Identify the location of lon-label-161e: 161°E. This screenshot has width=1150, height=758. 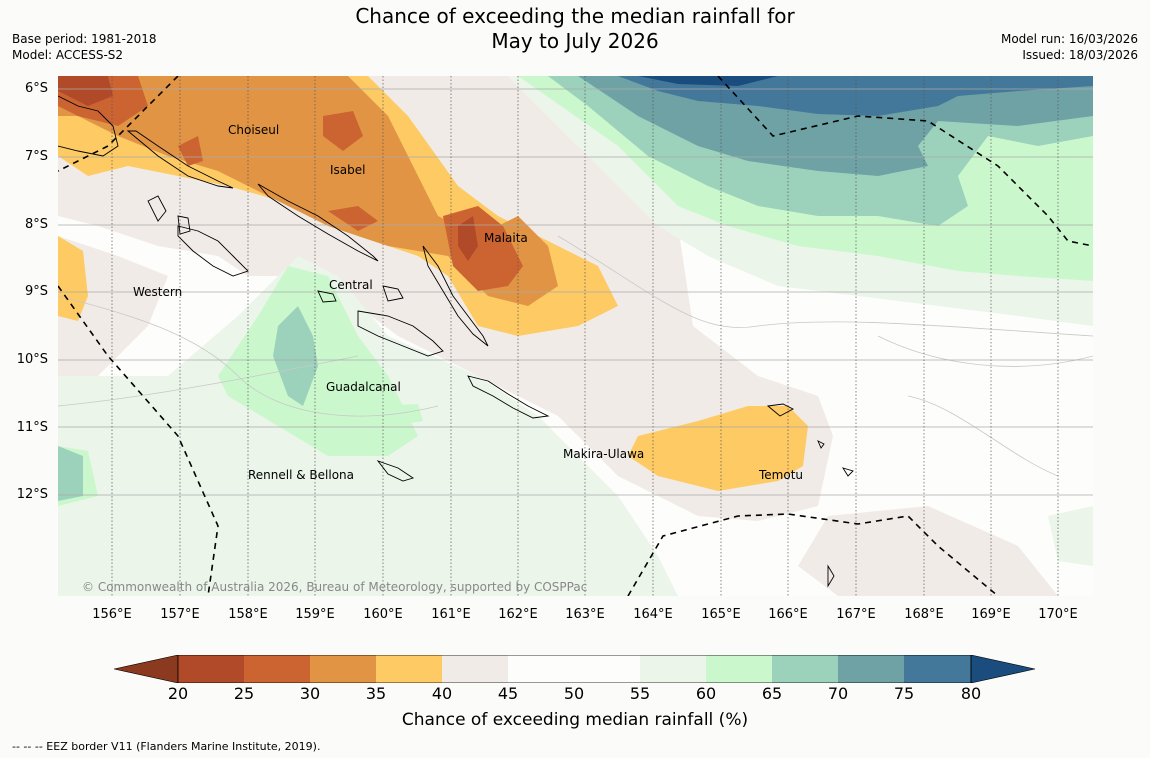
(451, 614).